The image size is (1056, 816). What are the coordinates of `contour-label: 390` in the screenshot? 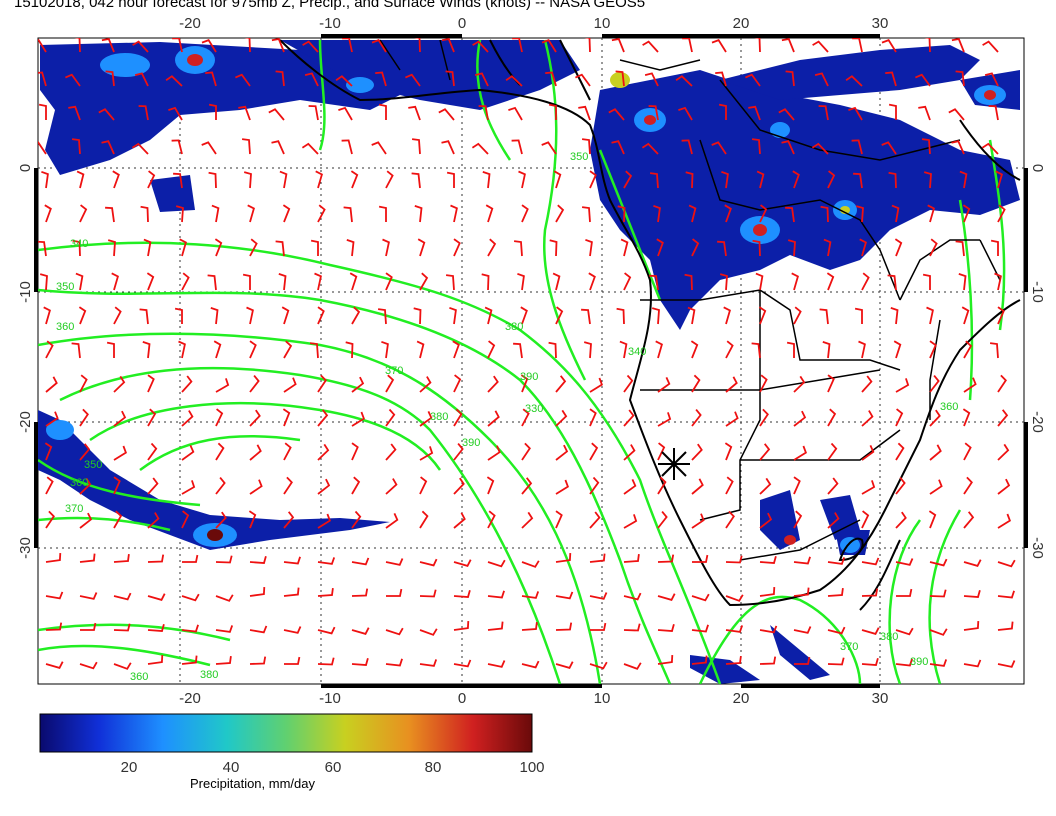 It's located at (529, 377).